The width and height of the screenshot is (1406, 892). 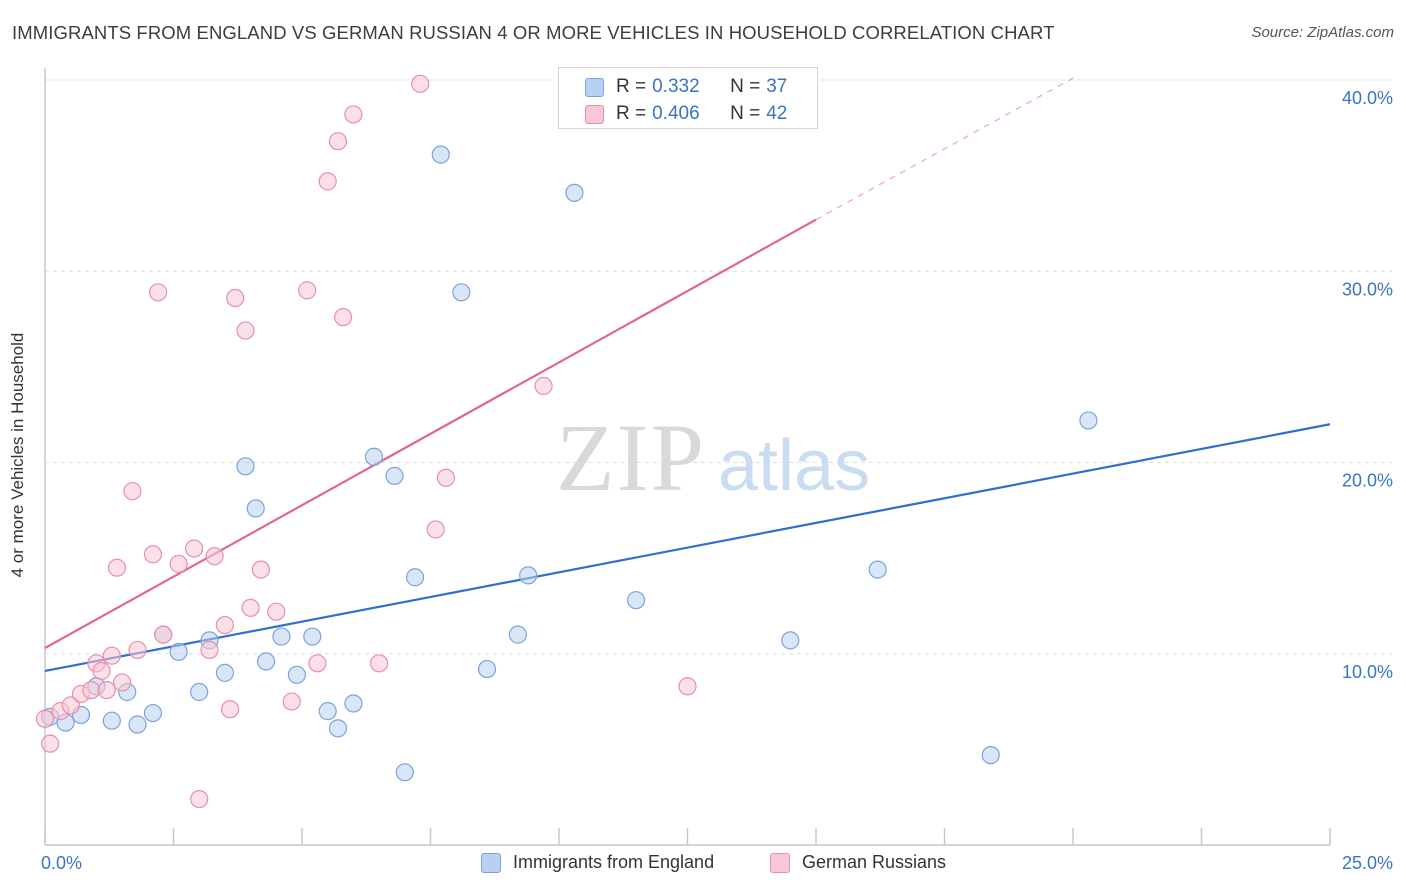 What do you see at coordinates (17, 455) in the screenshot?
I see `y-axis-label: 4 or more Vehicles in Household` at bounding box center [17, 455].